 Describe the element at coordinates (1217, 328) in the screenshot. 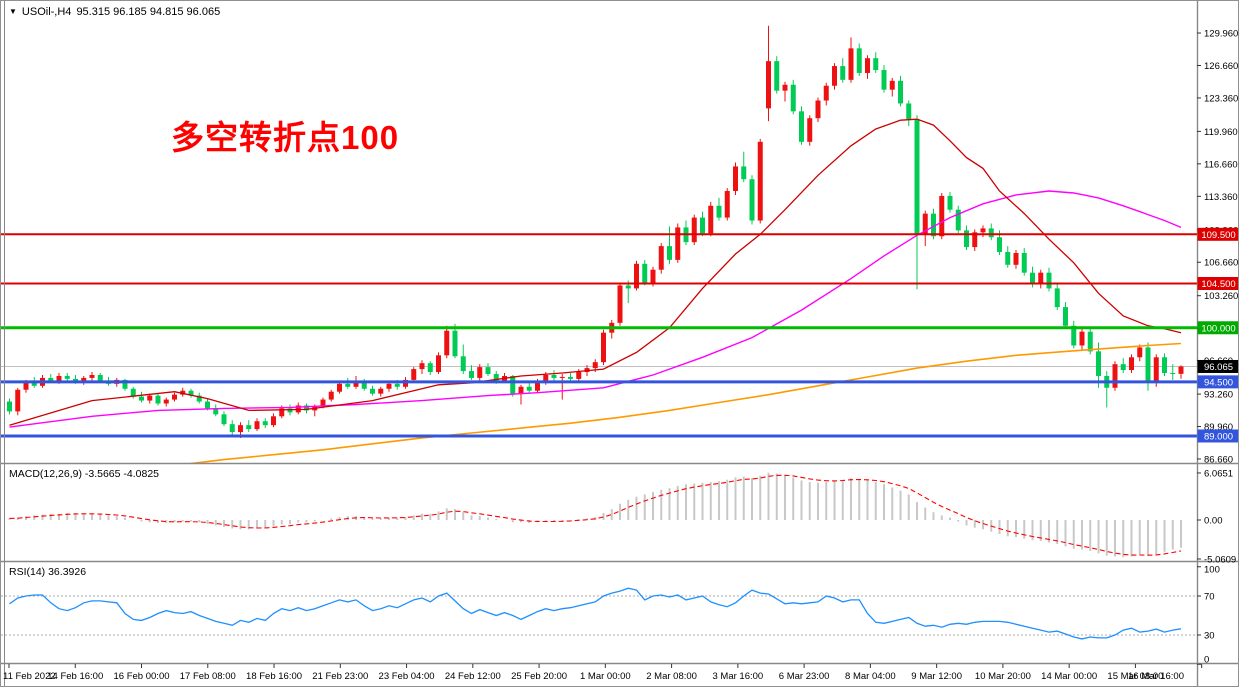

I see `price-level-badge: 100.000` at that location.